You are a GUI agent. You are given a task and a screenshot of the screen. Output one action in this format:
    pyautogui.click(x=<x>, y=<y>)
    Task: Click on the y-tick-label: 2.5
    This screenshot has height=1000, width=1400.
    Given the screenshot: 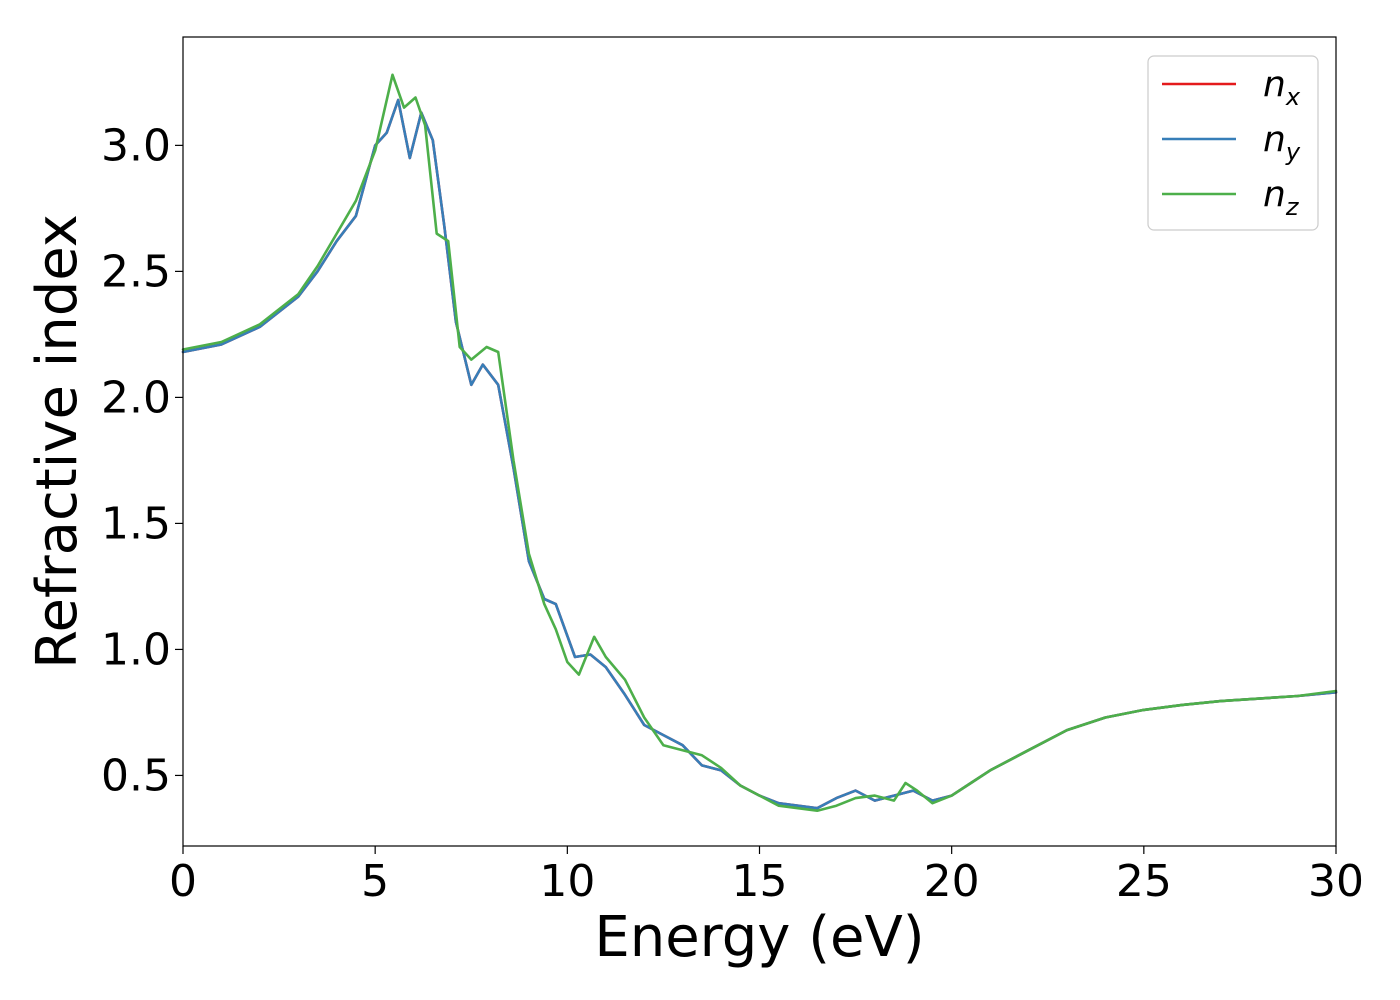 What is the action you would take?
    pyautogui.click(x=136, y=271)
    